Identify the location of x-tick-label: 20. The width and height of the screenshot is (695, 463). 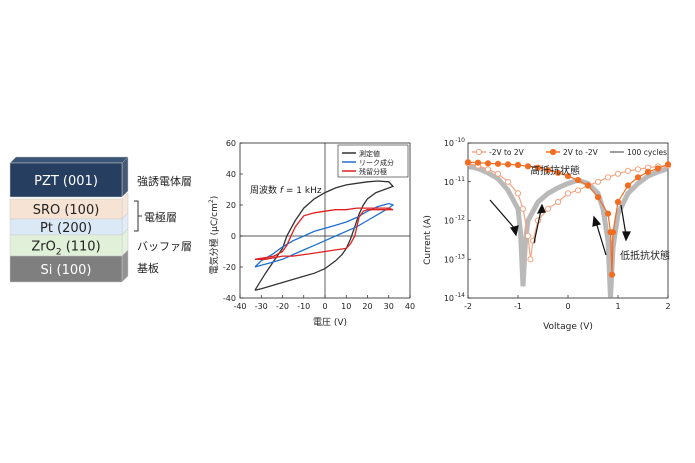
(367, 306).